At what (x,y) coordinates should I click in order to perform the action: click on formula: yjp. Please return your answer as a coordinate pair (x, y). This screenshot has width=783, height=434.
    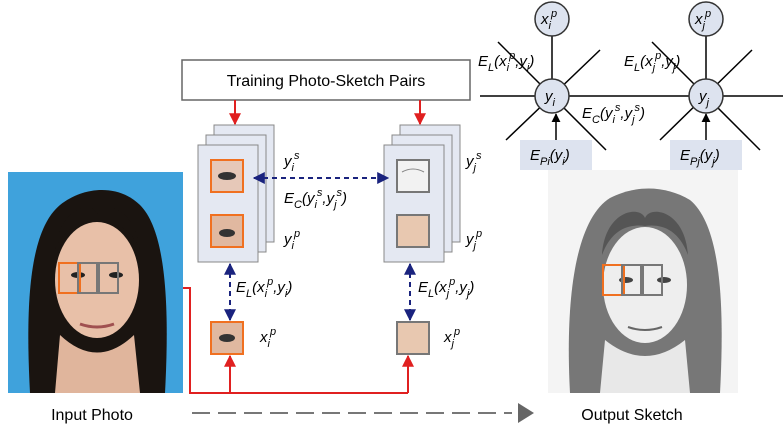
    Looking at the image, I should click on (473, 240).